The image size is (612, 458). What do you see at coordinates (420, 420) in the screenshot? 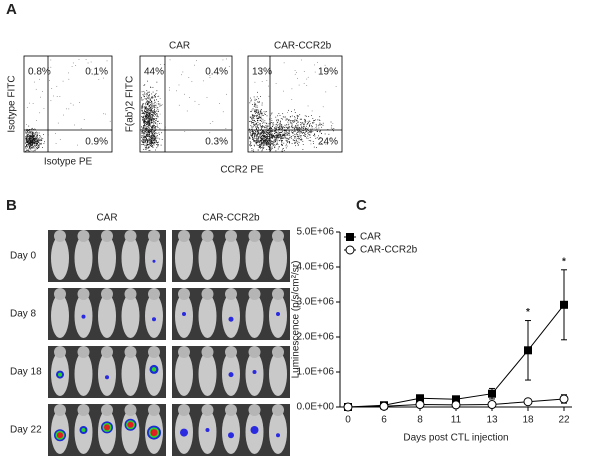
I see `x-tick-label: 8` at bounding box center [420, 420].